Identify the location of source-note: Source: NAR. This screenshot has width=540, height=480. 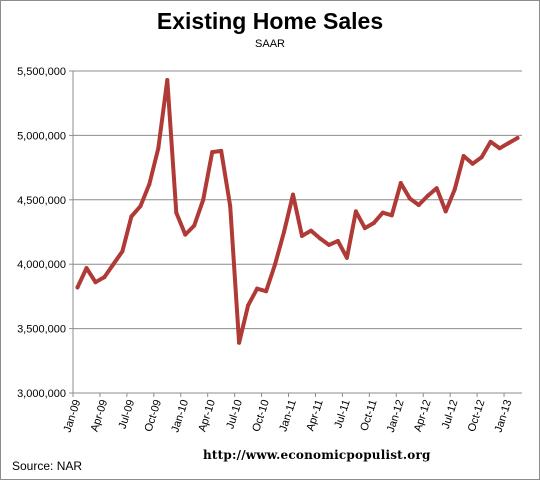
(47, 466).